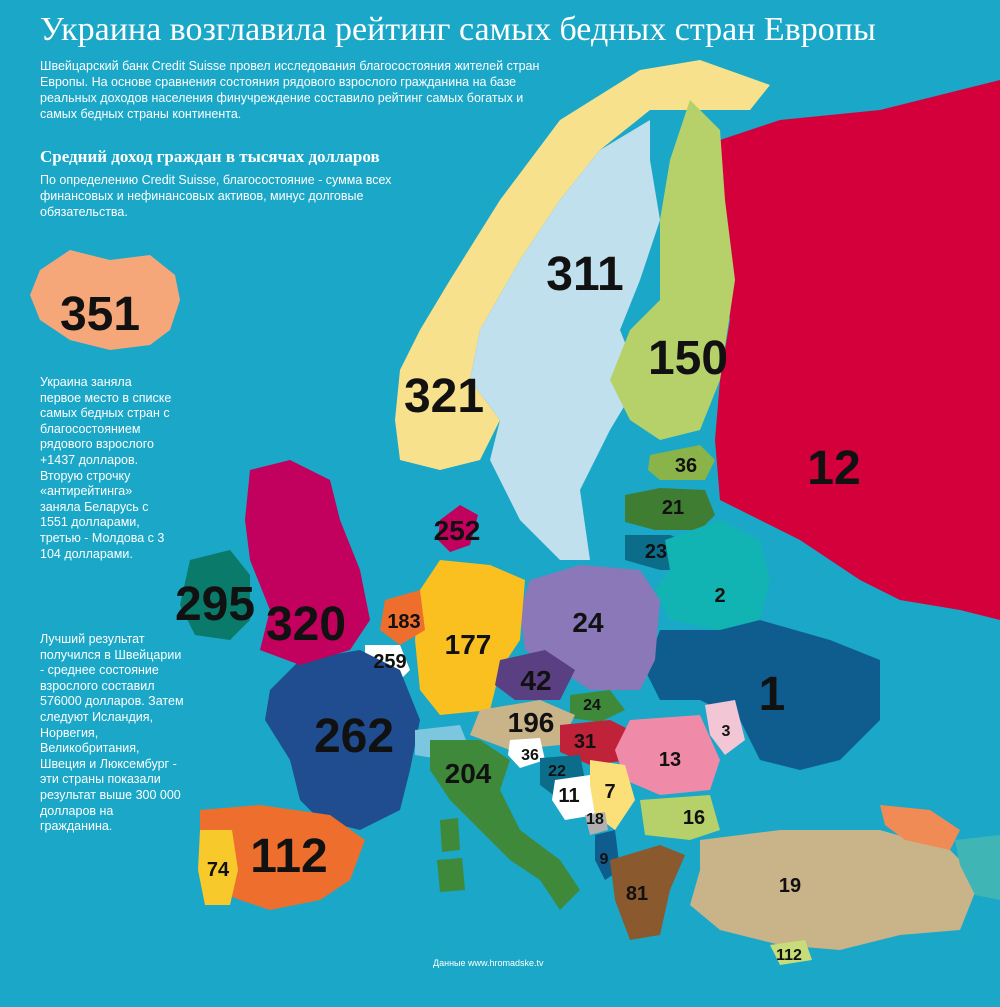 The image size is (1000, 1007). Describe the element at coordinates (686, 466) in the screenshot. I see `value-estonia: 36` at that location.